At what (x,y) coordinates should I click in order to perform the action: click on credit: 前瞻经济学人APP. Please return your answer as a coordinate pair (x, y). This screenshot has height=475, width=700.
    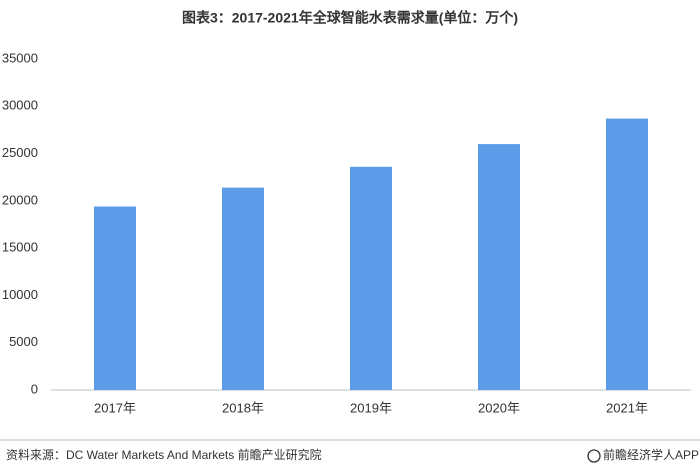
    Looking at the image, I should click on (651, 454).